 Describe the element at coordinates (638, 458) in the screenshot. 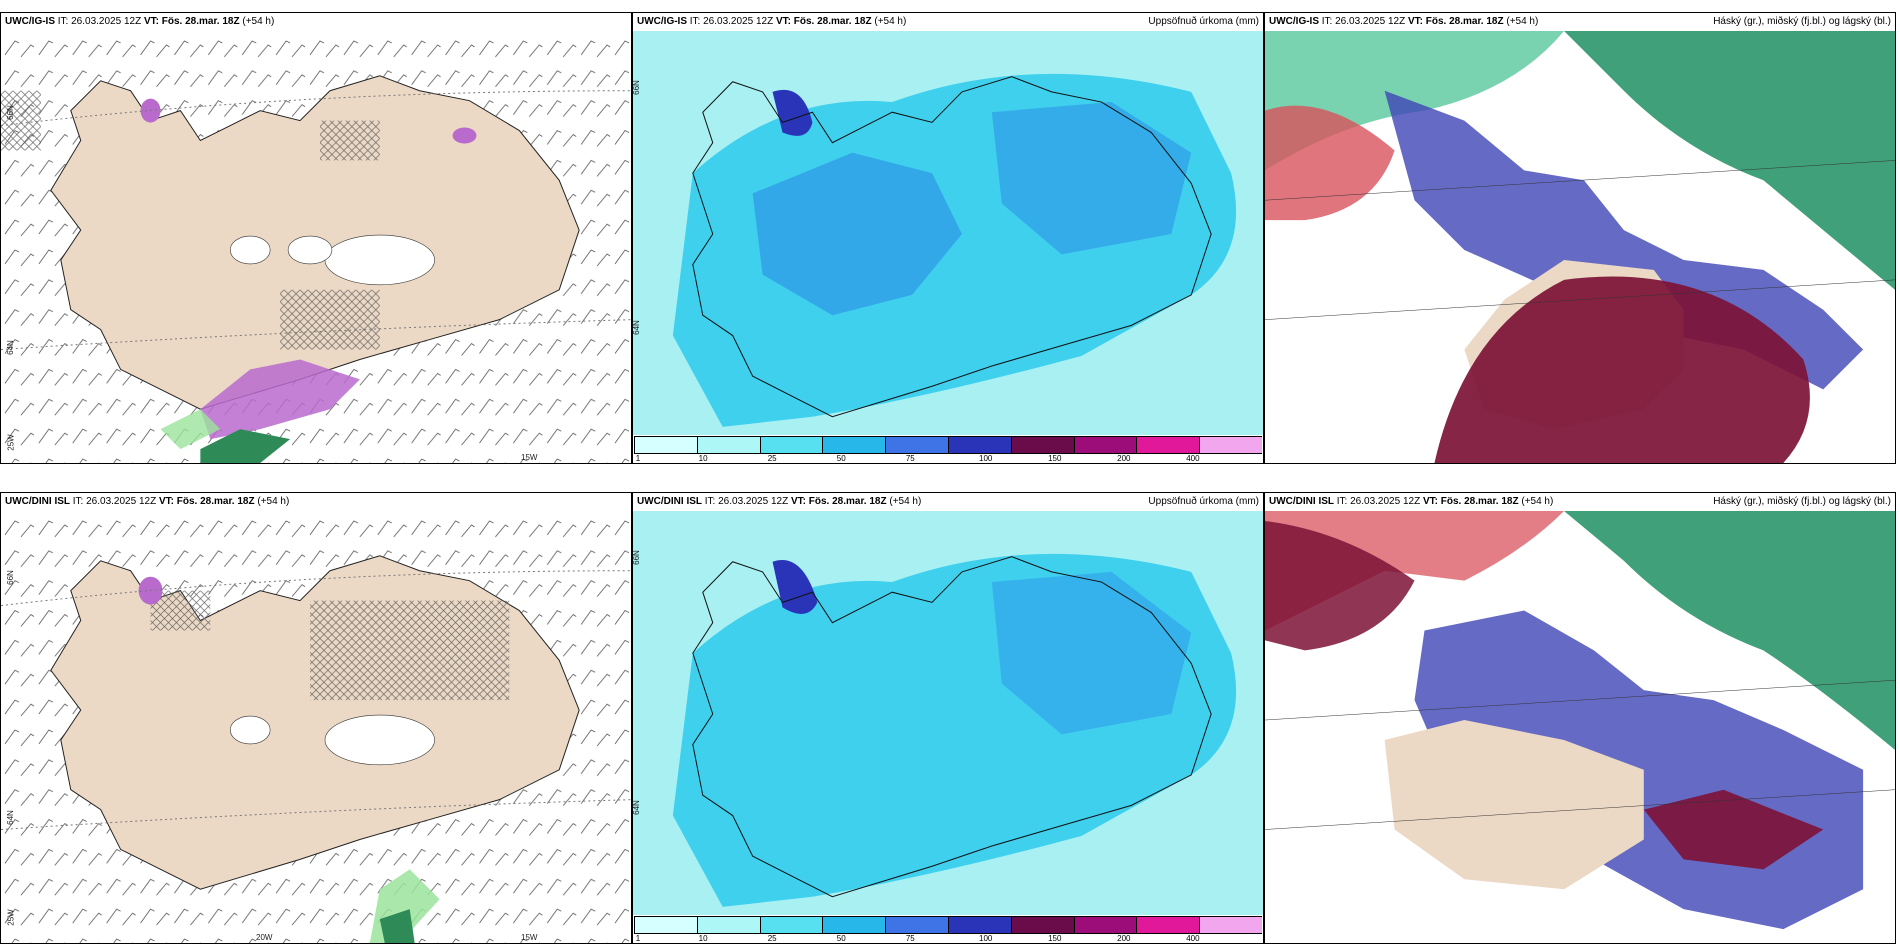

I see `colorbar-tick: 1` at that location.